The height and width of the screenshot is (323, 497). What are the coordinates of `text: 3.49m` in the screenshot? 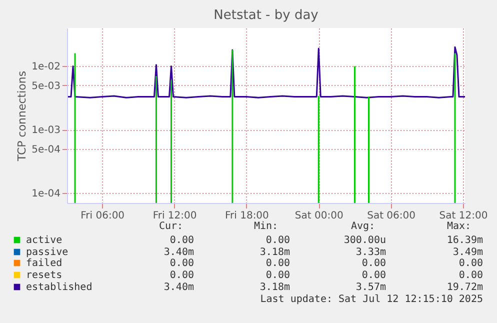 It's located at (467, 252).